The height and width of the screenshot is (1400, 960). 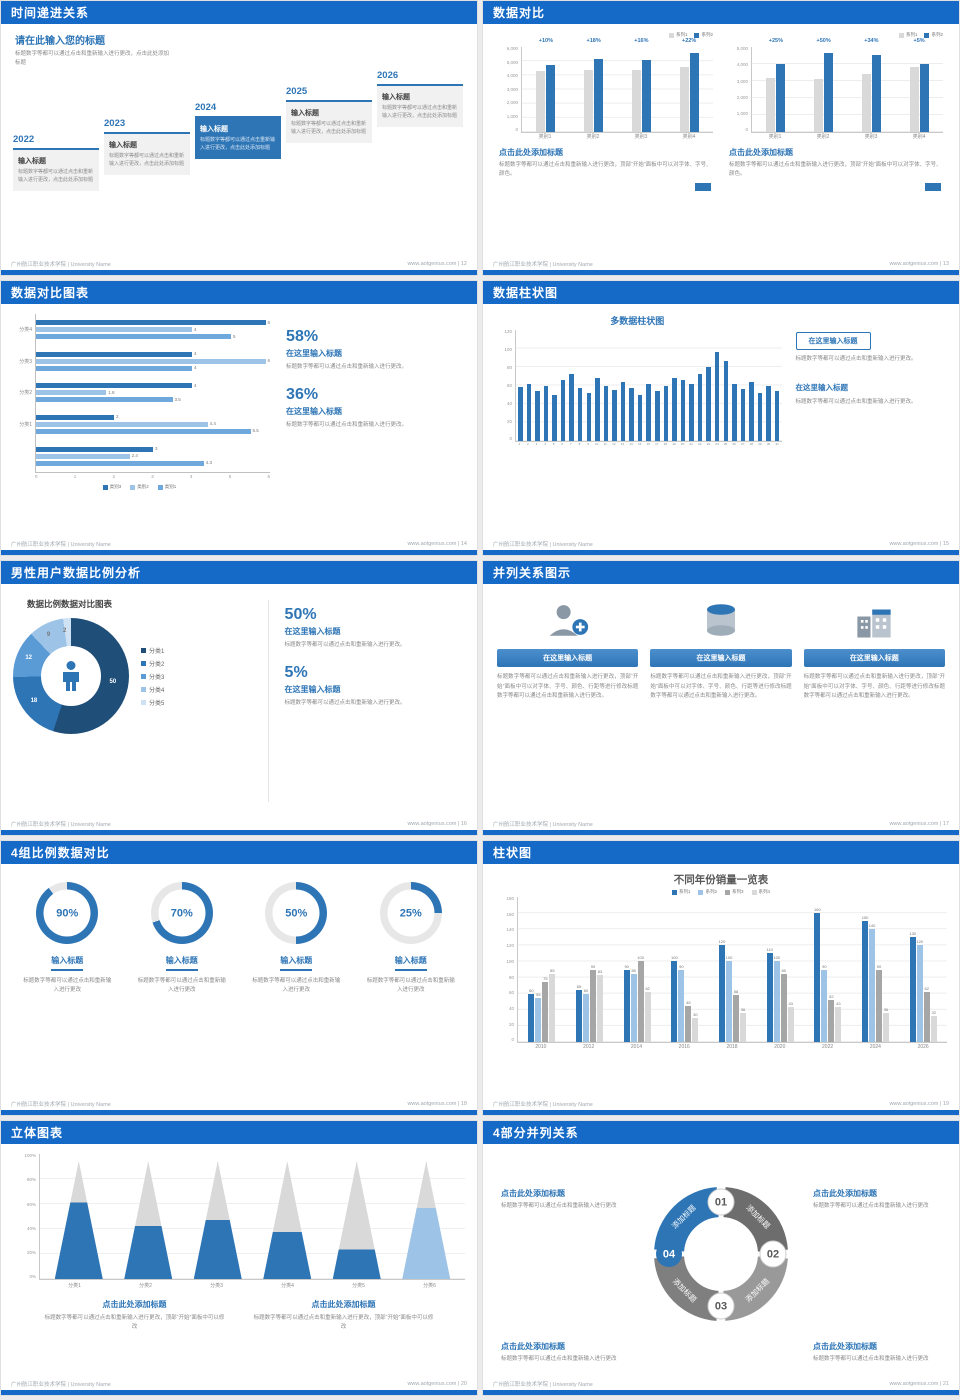 What do you see at coordinates (296, 672) in the screenshot?
I see `stat-percent: 5%` at bounding box center [296, 672].